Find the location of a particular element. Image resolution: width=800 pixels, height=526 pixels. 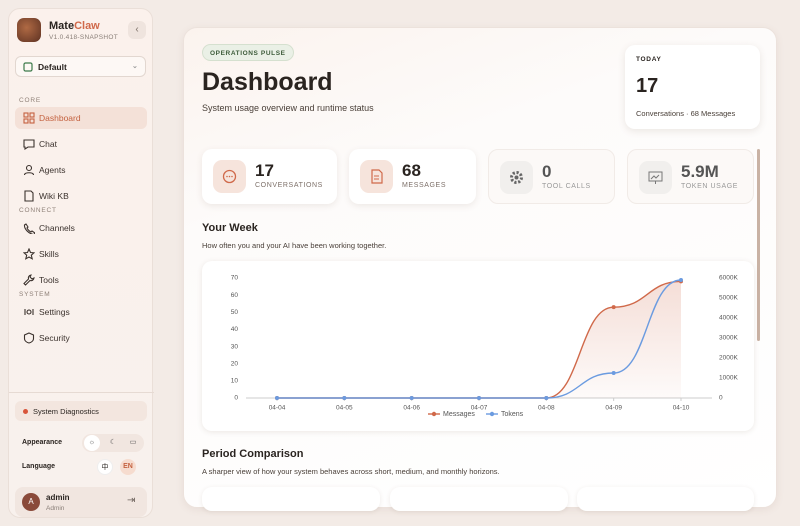

nav-item: Dashboard is located at coordinates (81, 118).